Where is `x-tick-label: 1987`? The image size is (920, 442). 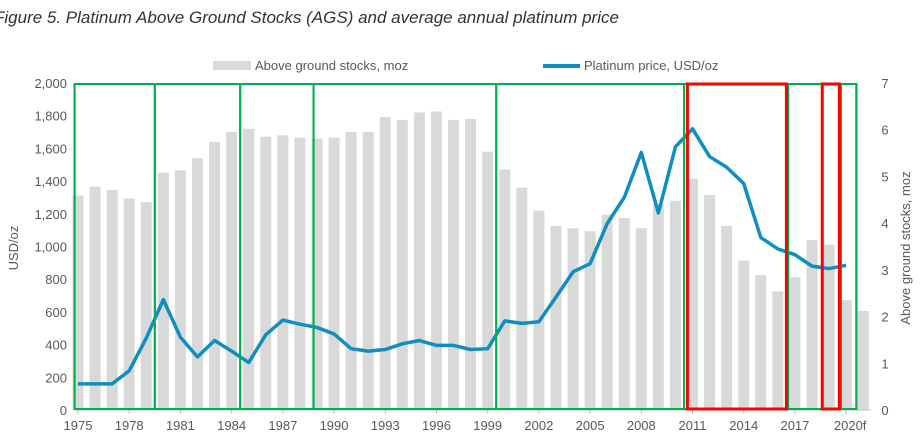
x-tick-label: 1987 is located at coordinates (282, 425).